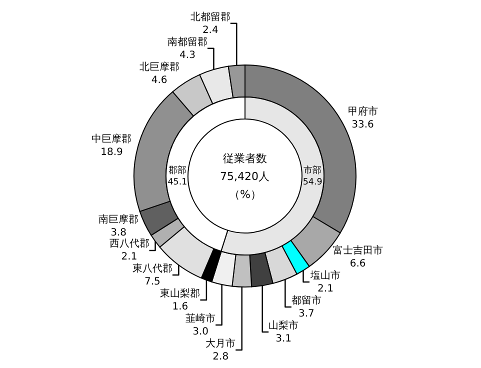  I want to click on data-label: 6.6, so click(358, 264).